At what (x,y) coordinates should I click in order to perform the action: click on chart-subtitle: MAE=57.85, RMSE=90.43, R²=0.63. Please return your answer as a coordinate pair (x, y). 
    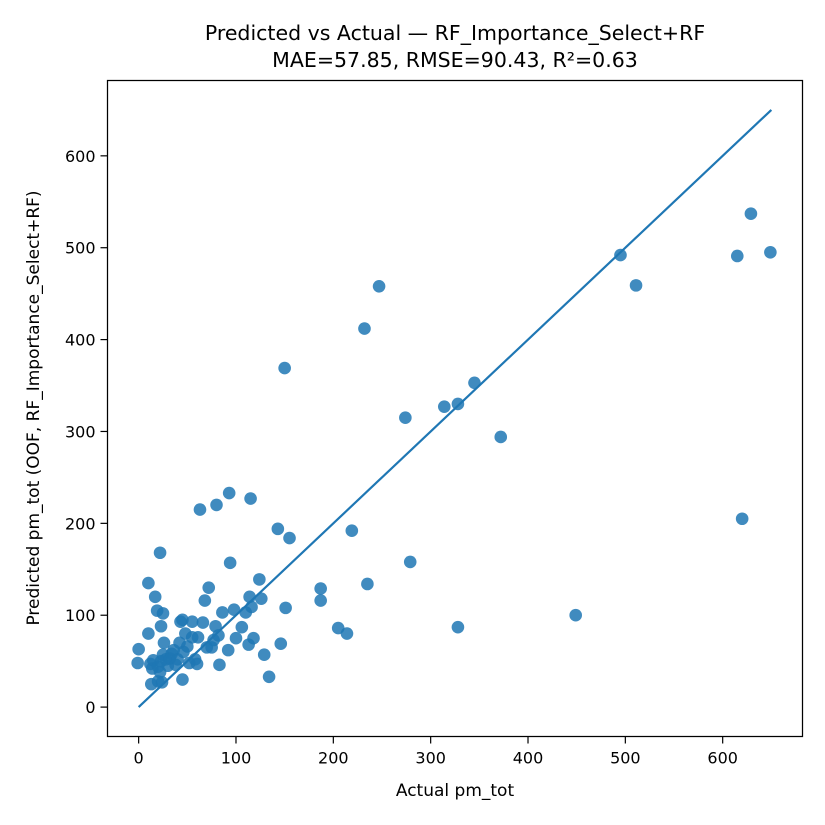
    Looking at the image, I should click on (455, 60).